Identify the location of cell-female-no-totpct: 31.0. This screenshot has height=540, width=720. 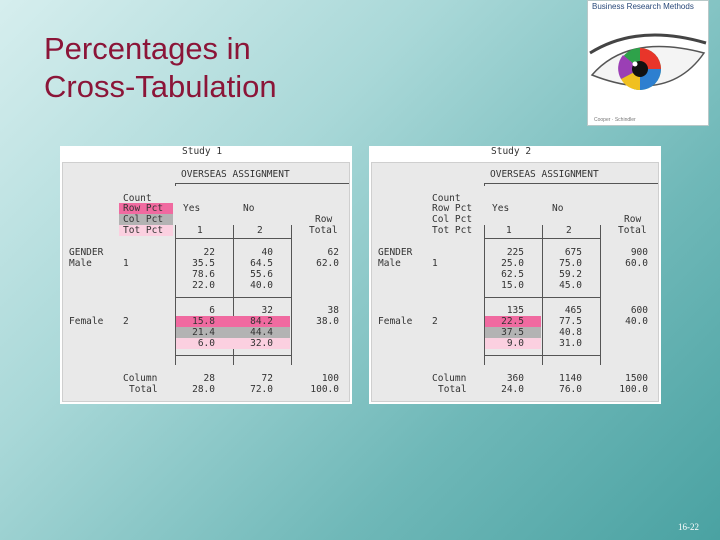
(570, 343).